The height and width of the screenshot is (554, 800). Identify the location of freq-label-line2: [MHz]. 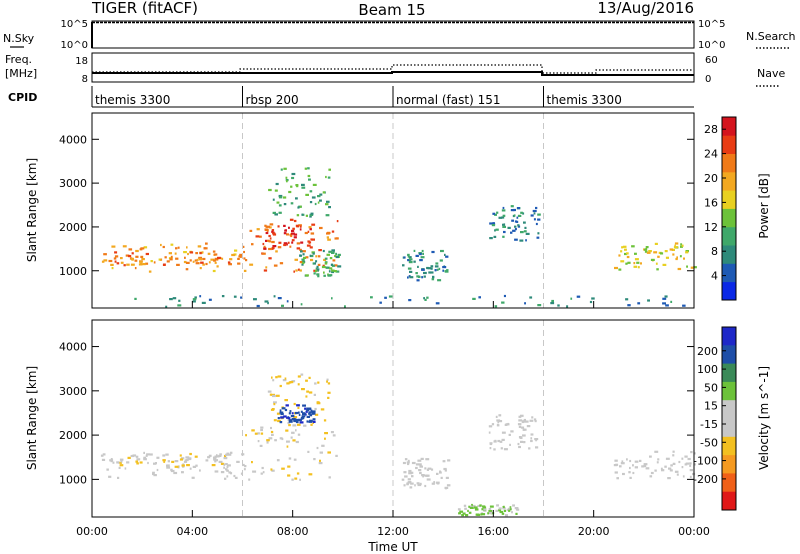
(21, 73).